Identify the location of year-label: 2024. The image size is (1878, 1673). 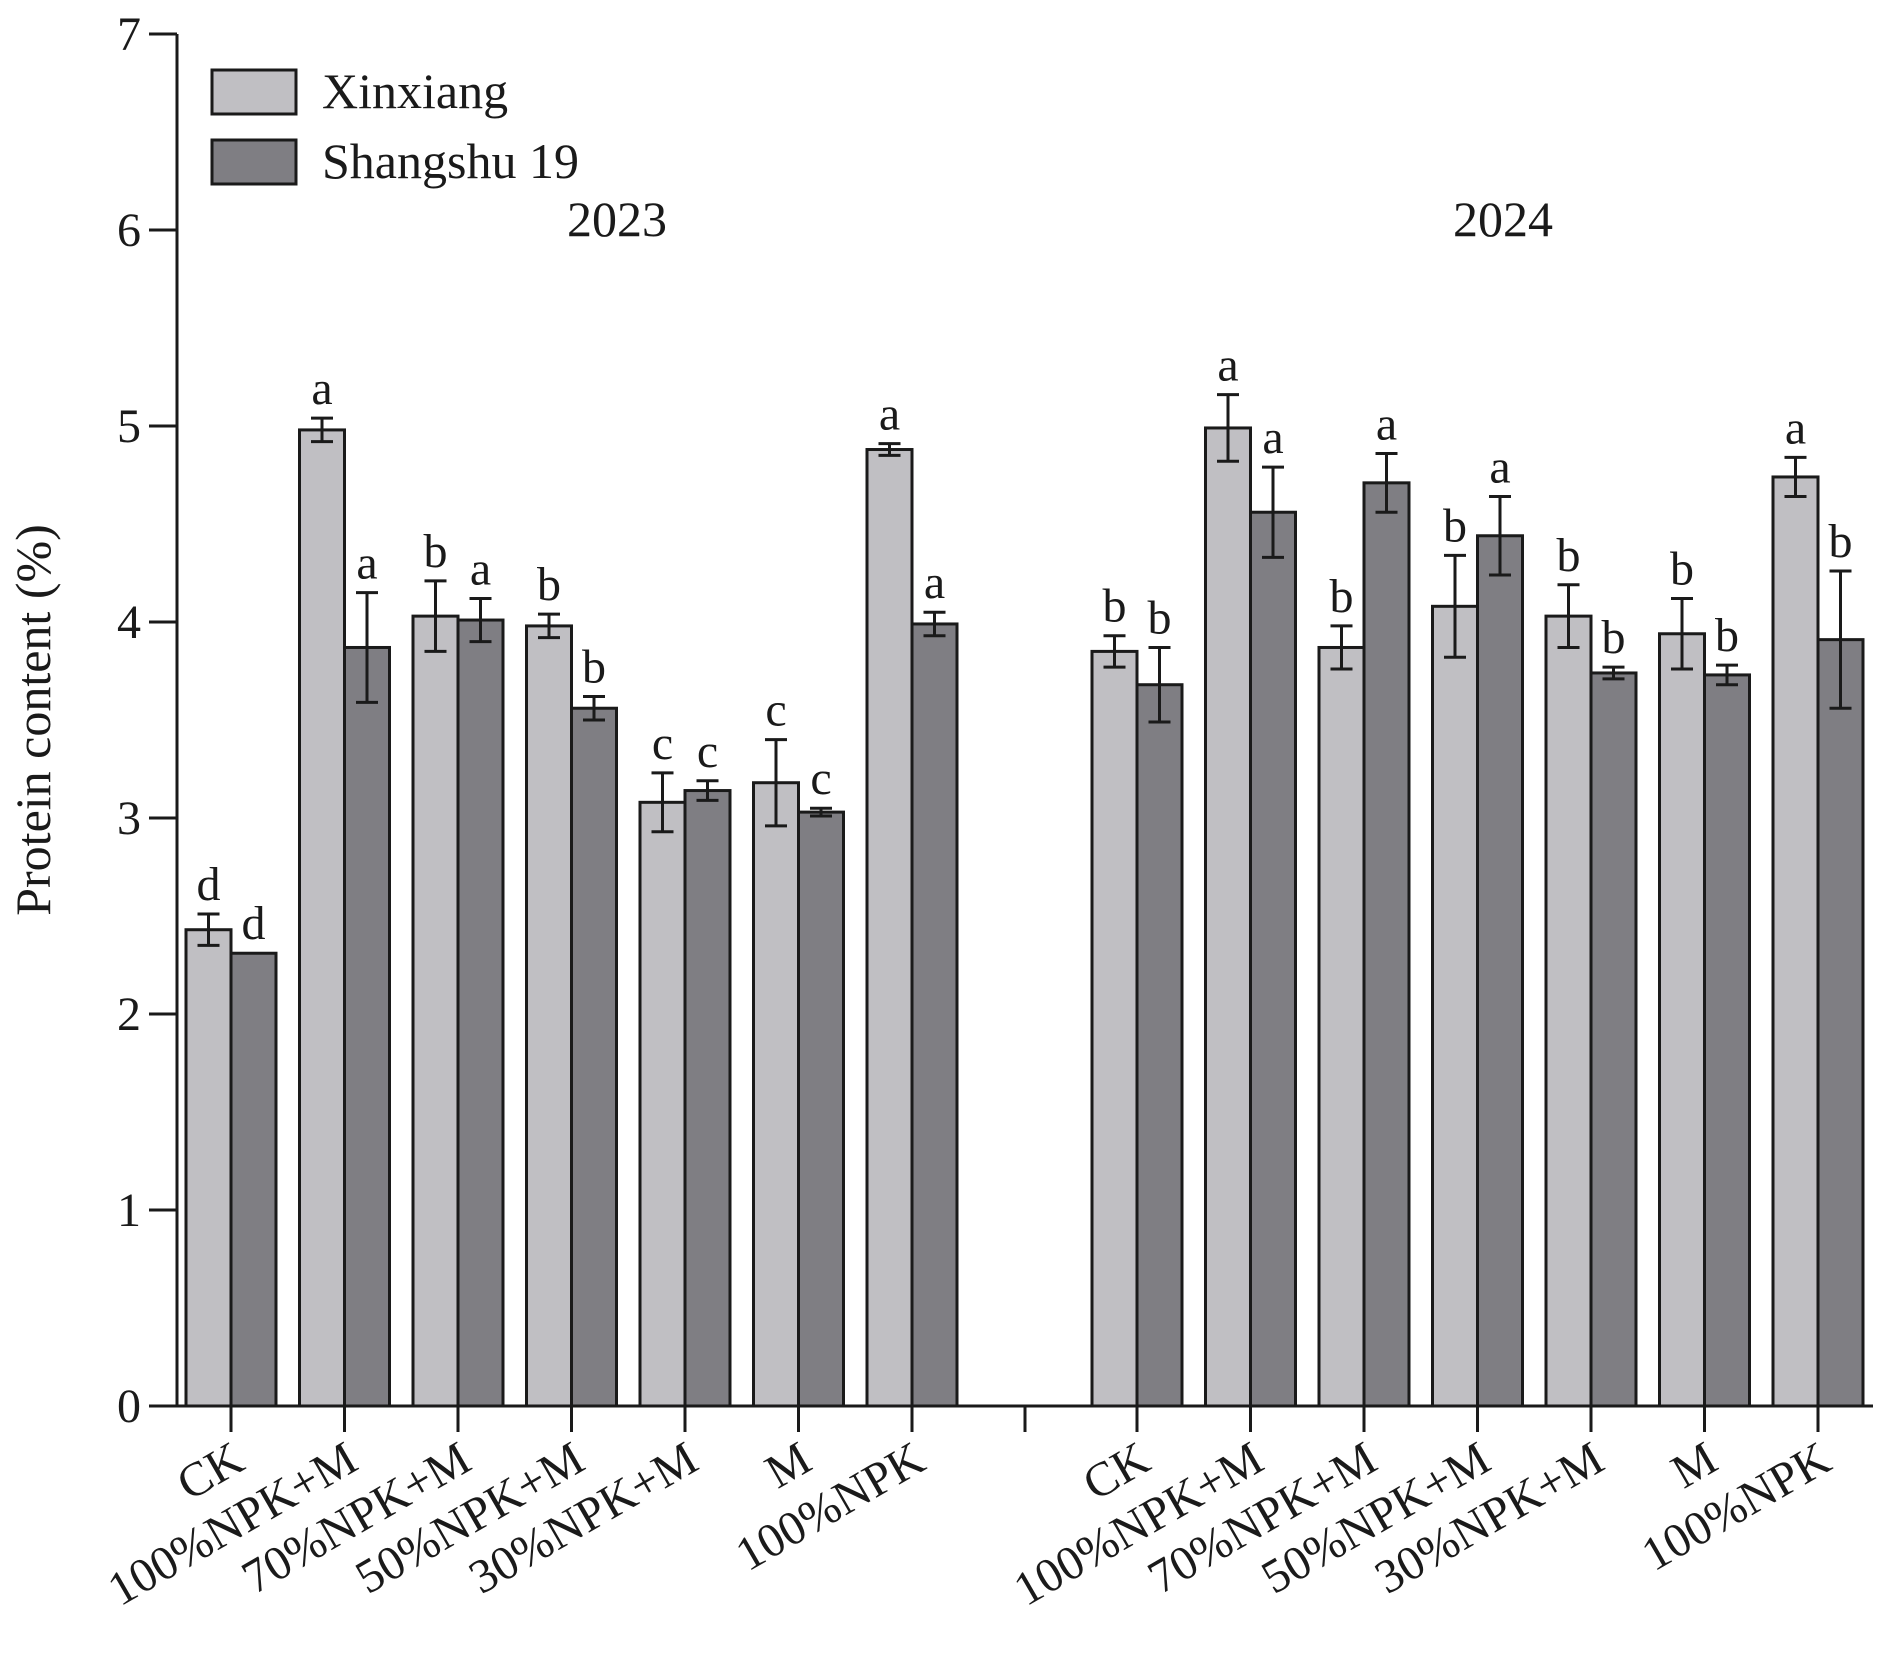
(1503, 219).